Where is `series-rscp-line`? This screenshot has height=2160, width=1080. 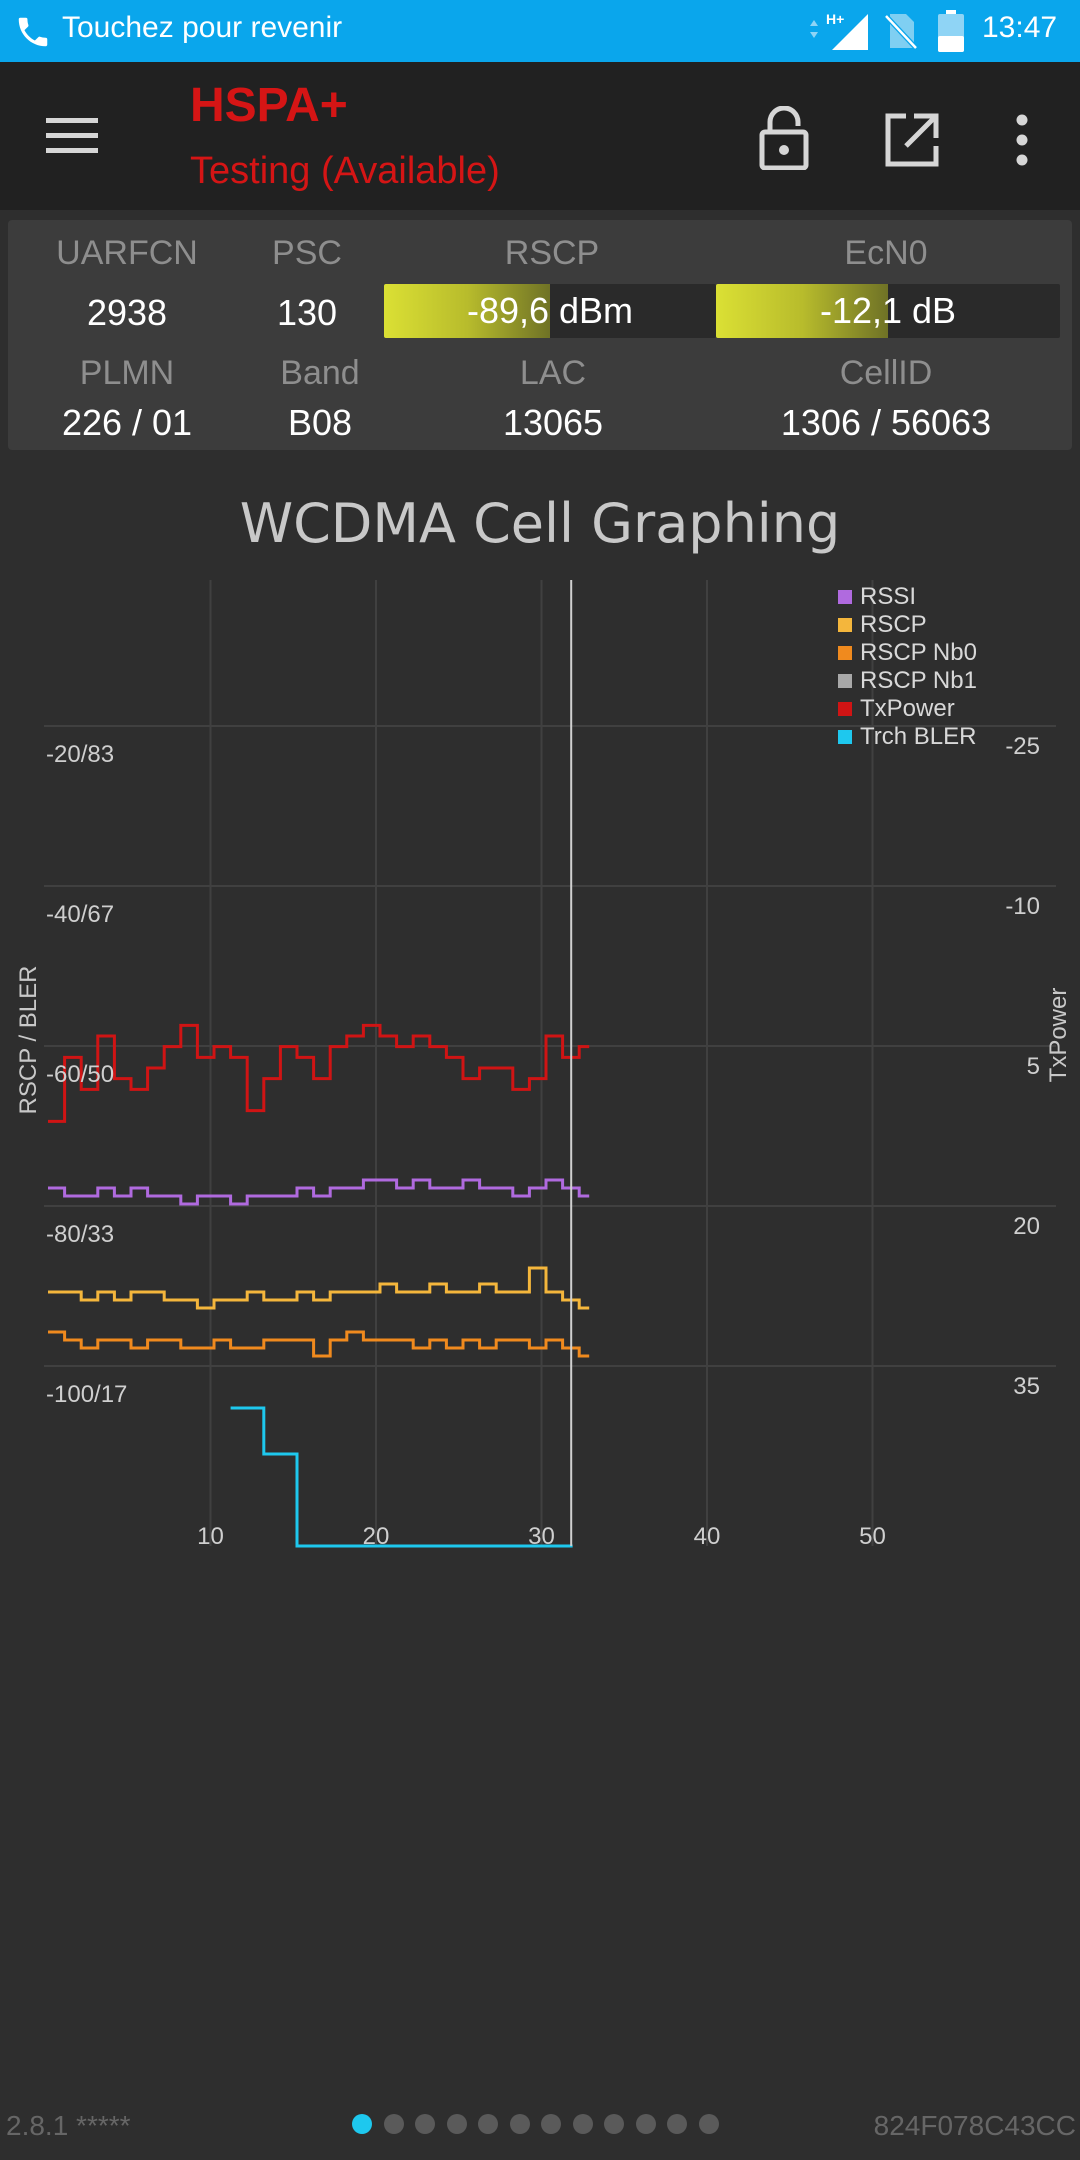 series-rscp-line is located at coordinates (319, 1288).